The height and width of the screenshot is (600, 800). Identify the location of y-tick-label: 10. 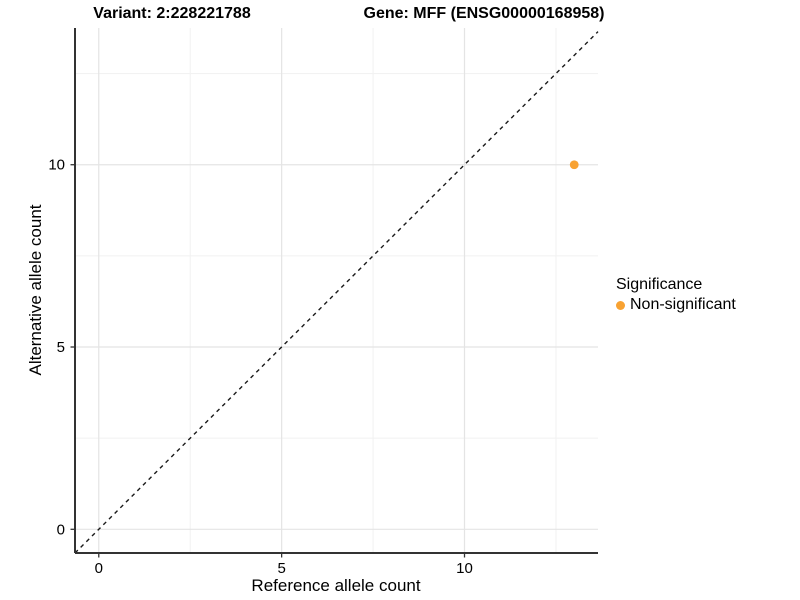
(56, 165).